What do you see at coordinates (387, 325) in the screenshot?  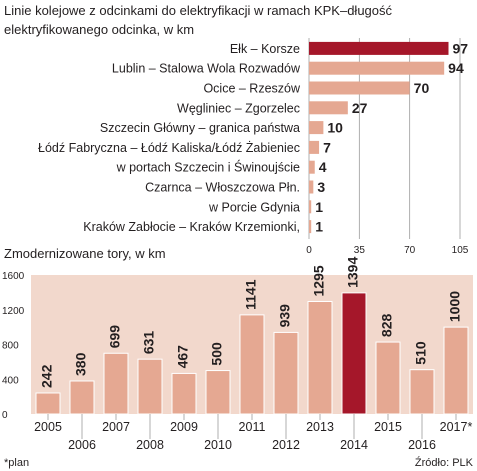 I see `chart2-value-label: 828` at bounding box center [387, 325].